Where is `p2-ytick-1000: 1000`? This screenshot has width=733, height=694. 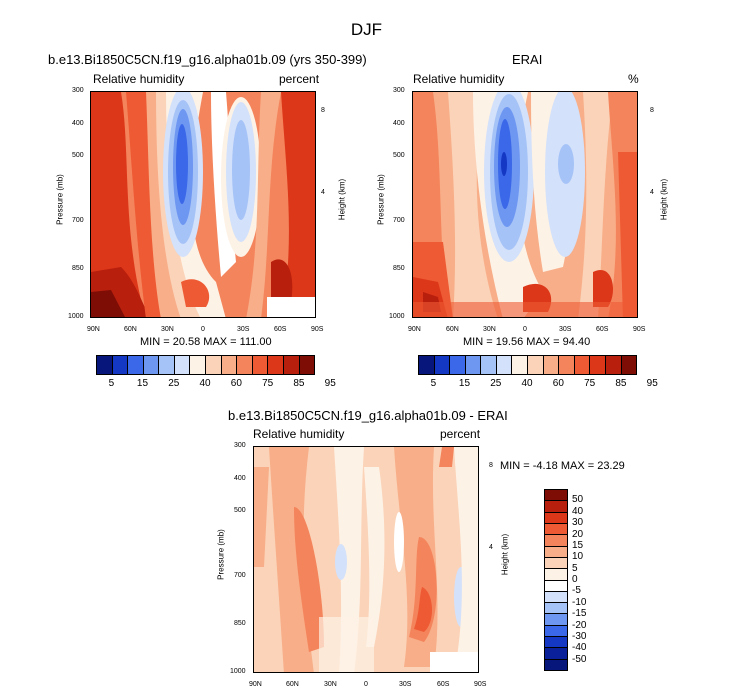 p2-ytick-1000: 1000 is located at coordinates (397, 316).